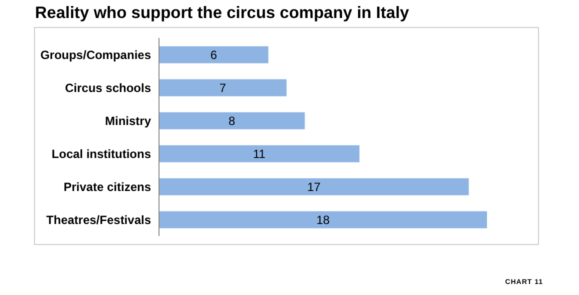 This screenshot has height=295, width=579. I want to click on data-label: 8, so click(232, 121).